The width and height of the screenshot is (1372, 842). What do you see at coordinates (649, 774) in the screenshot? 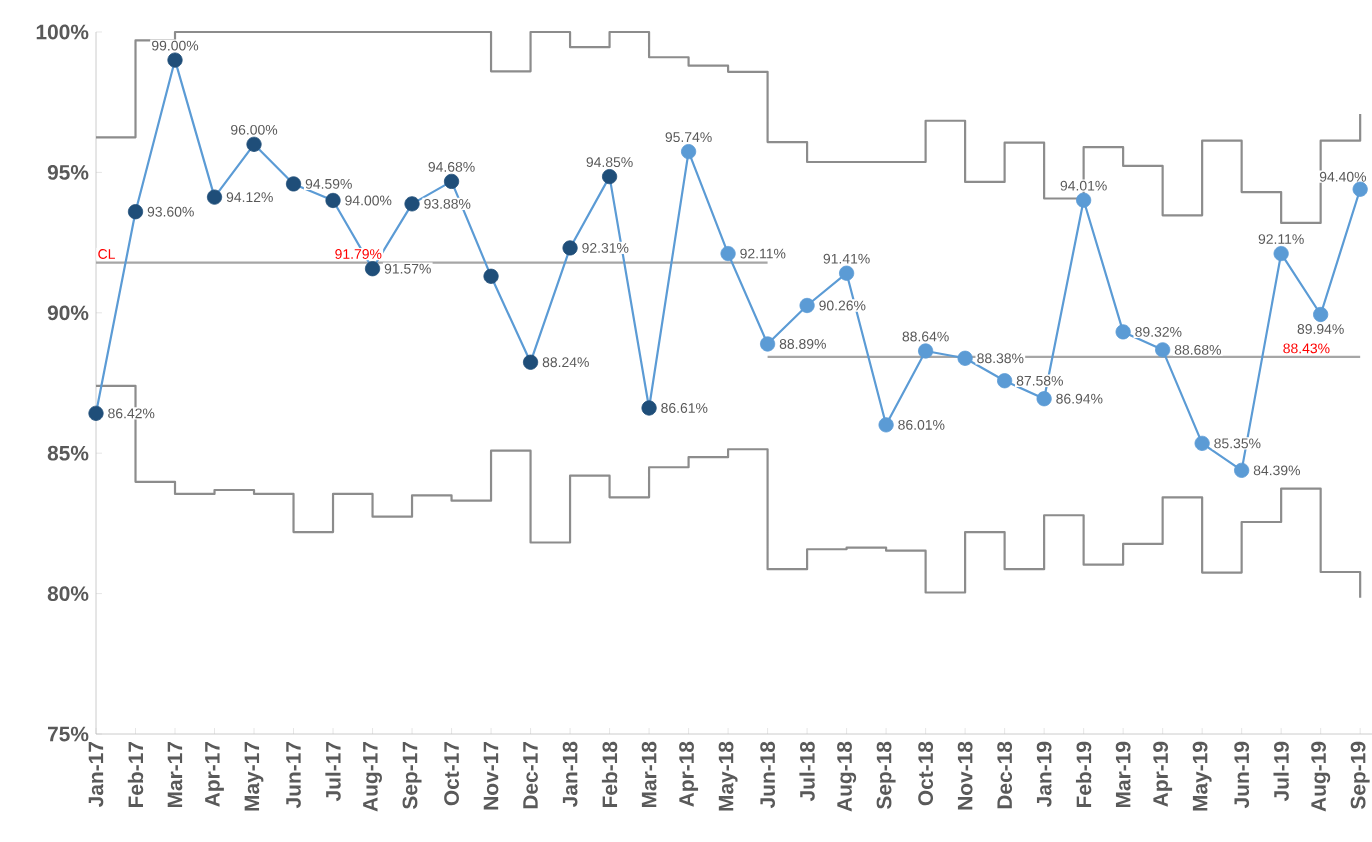
I see `x-tick-label: Mar-18` at bounding box center [649, 774].